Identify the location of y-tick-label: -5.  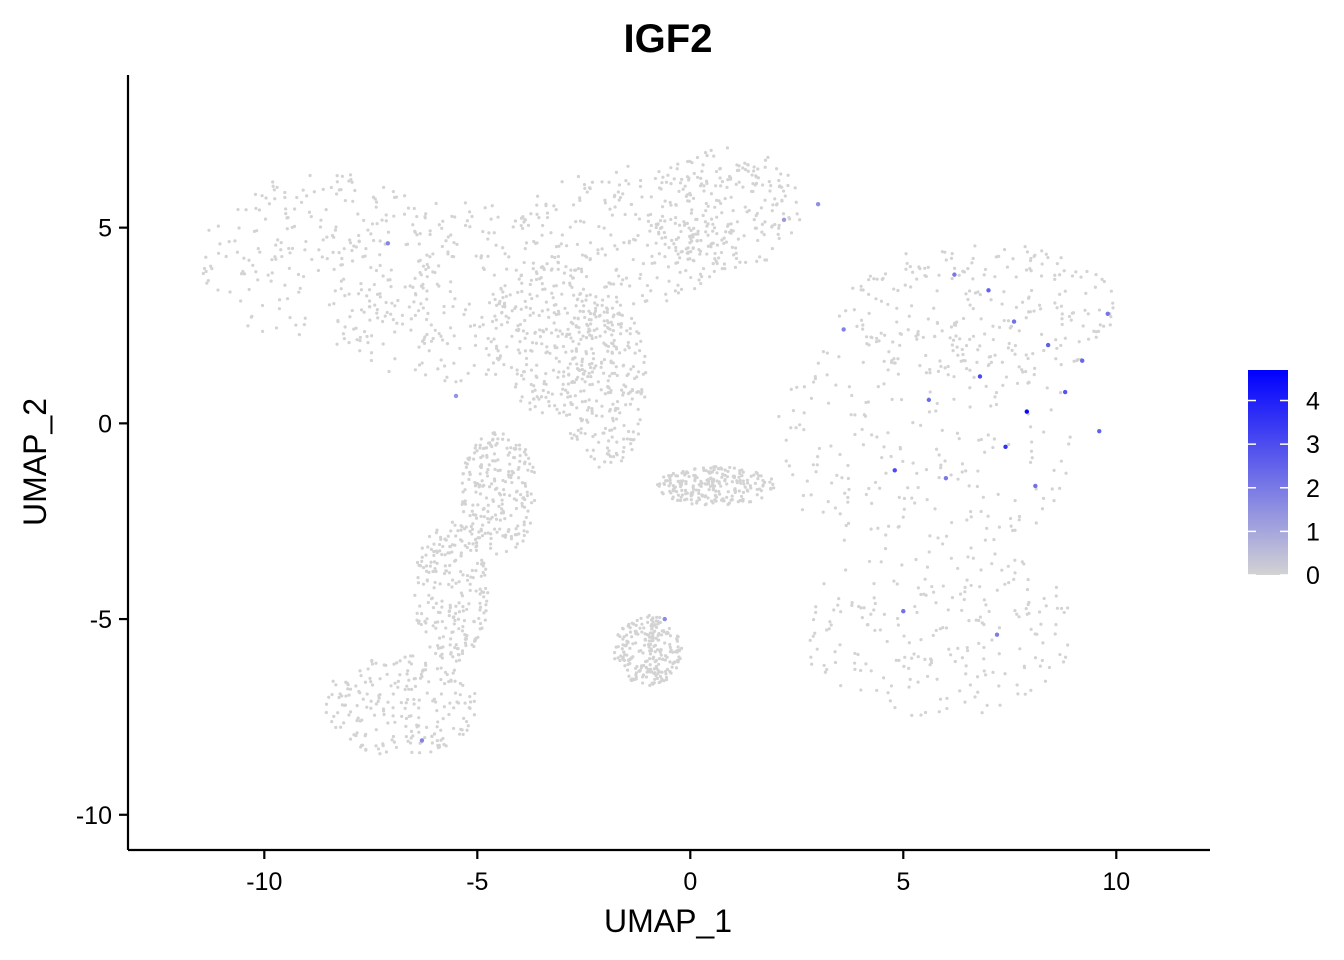
(101, 620).